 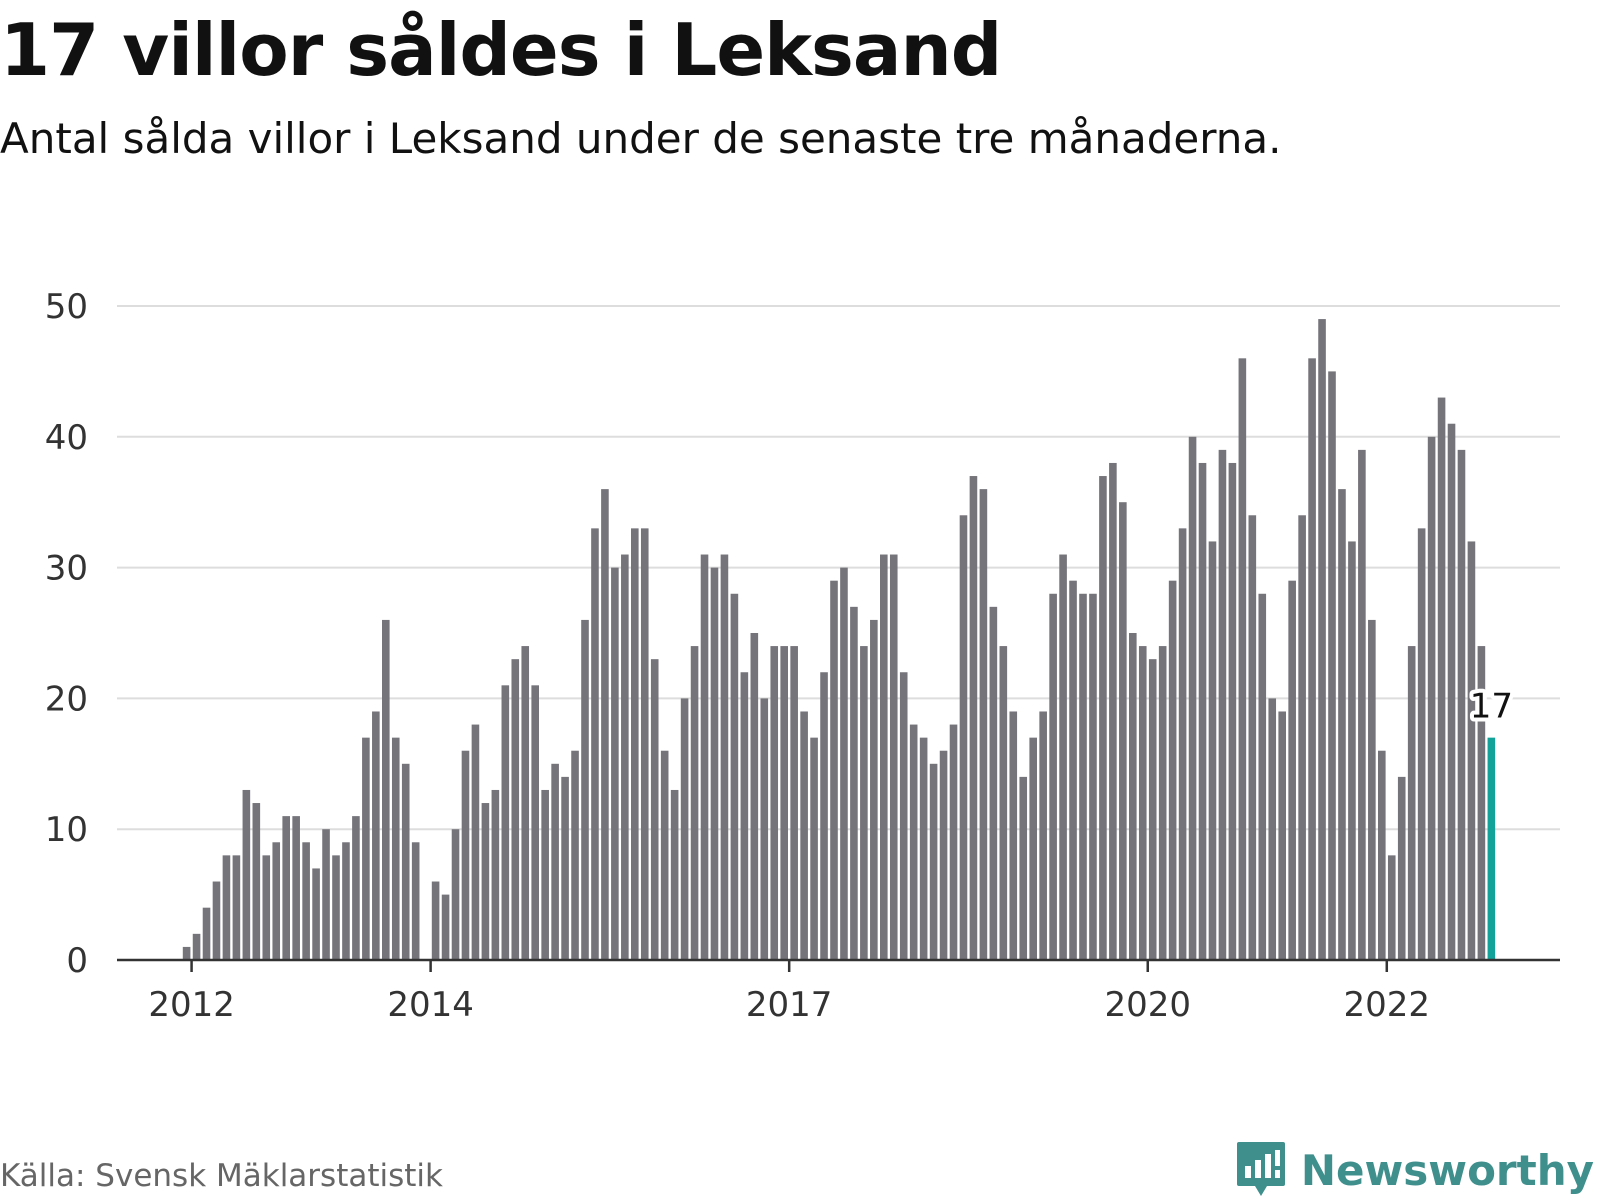 I want to click on x-tick-label: 2020, so click(x=1147, y=1005).